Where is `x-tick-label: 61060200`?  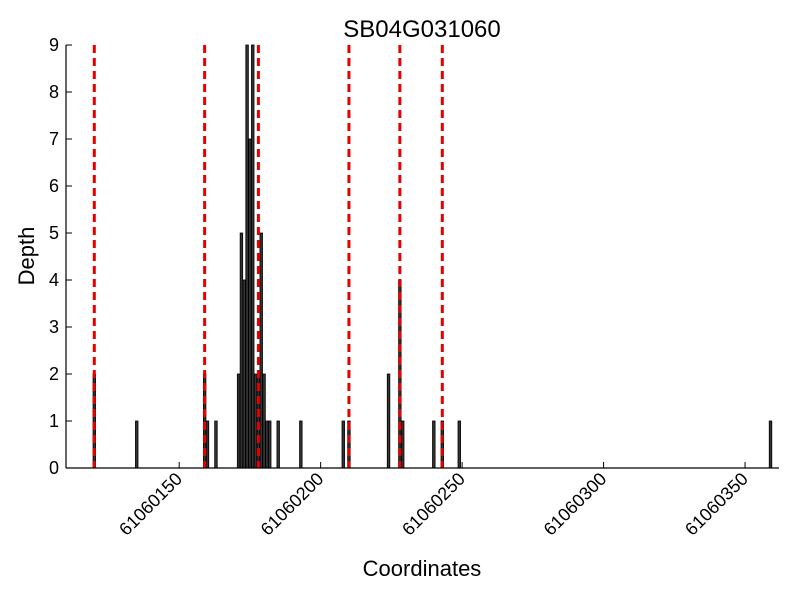
x-tick-label: 61060200 is located at coordinates (292, 504).